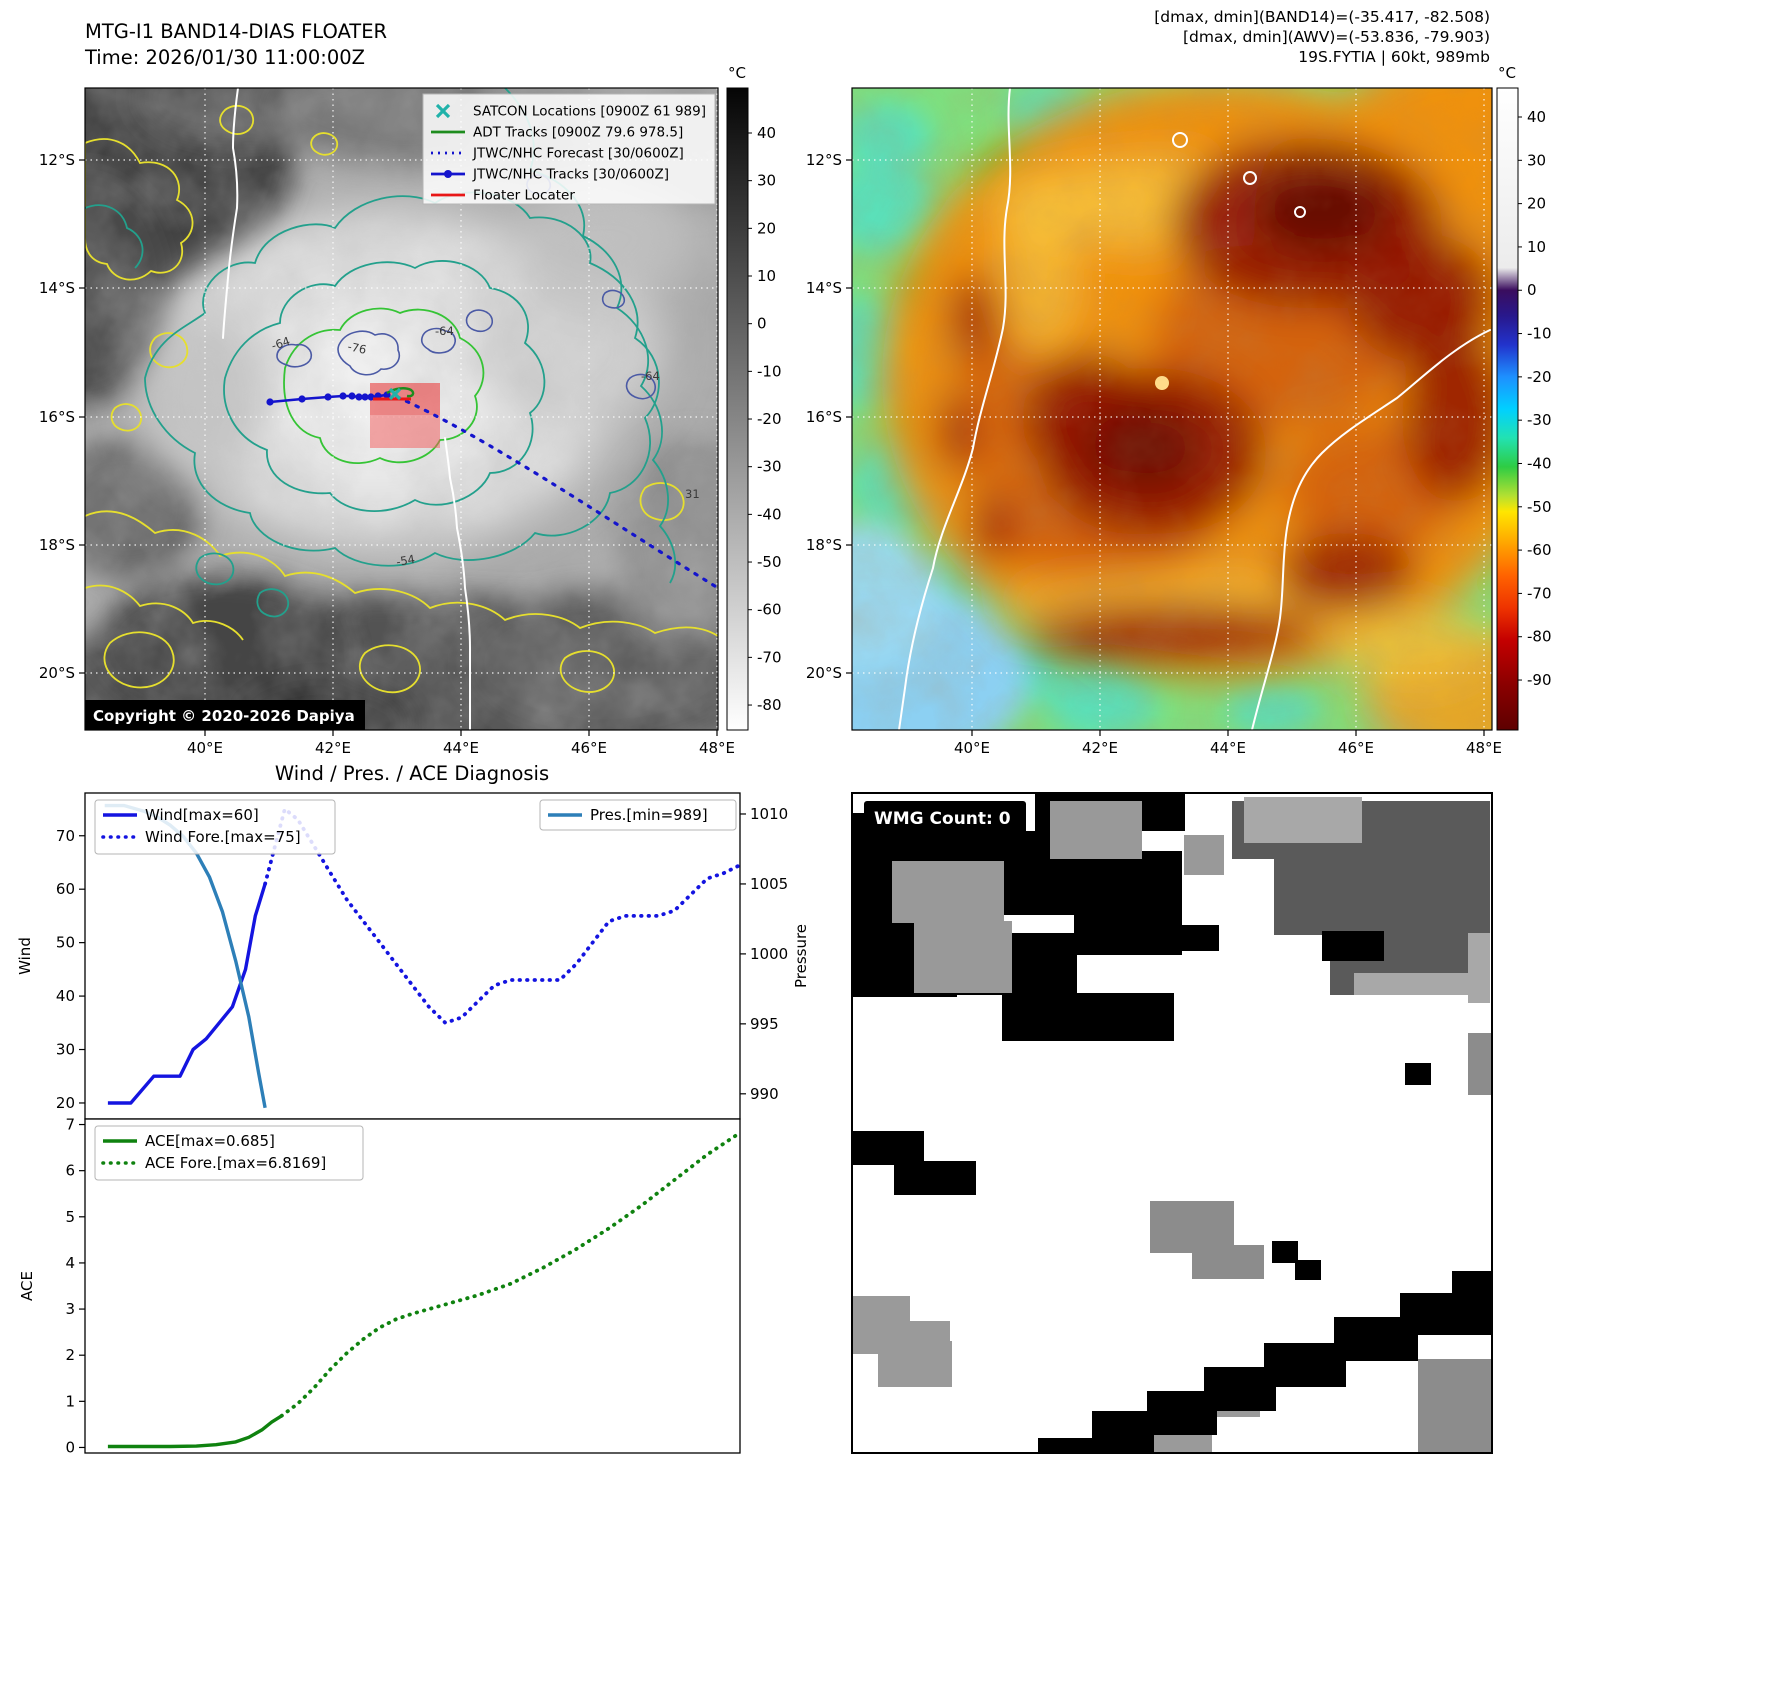  Describe the element at coordinates (70, 1309) in the screenshot. I see `axis-tick-label: 3` at that location.